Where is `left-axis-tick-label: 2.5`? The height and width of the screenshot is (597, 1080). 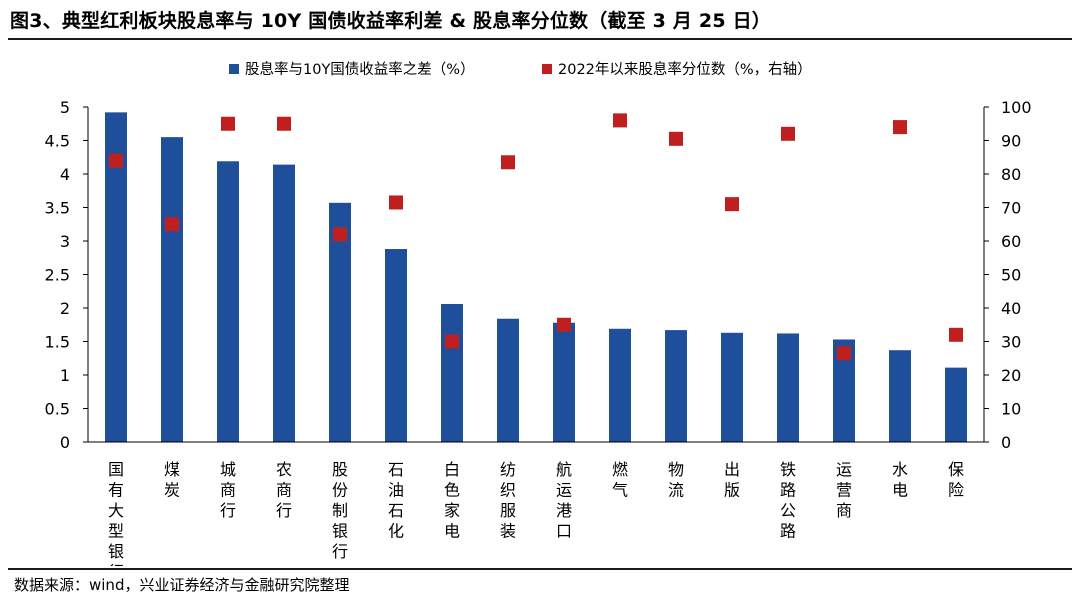
left-axis-tick-label: 2.5 is located at coordinates (57, 275).